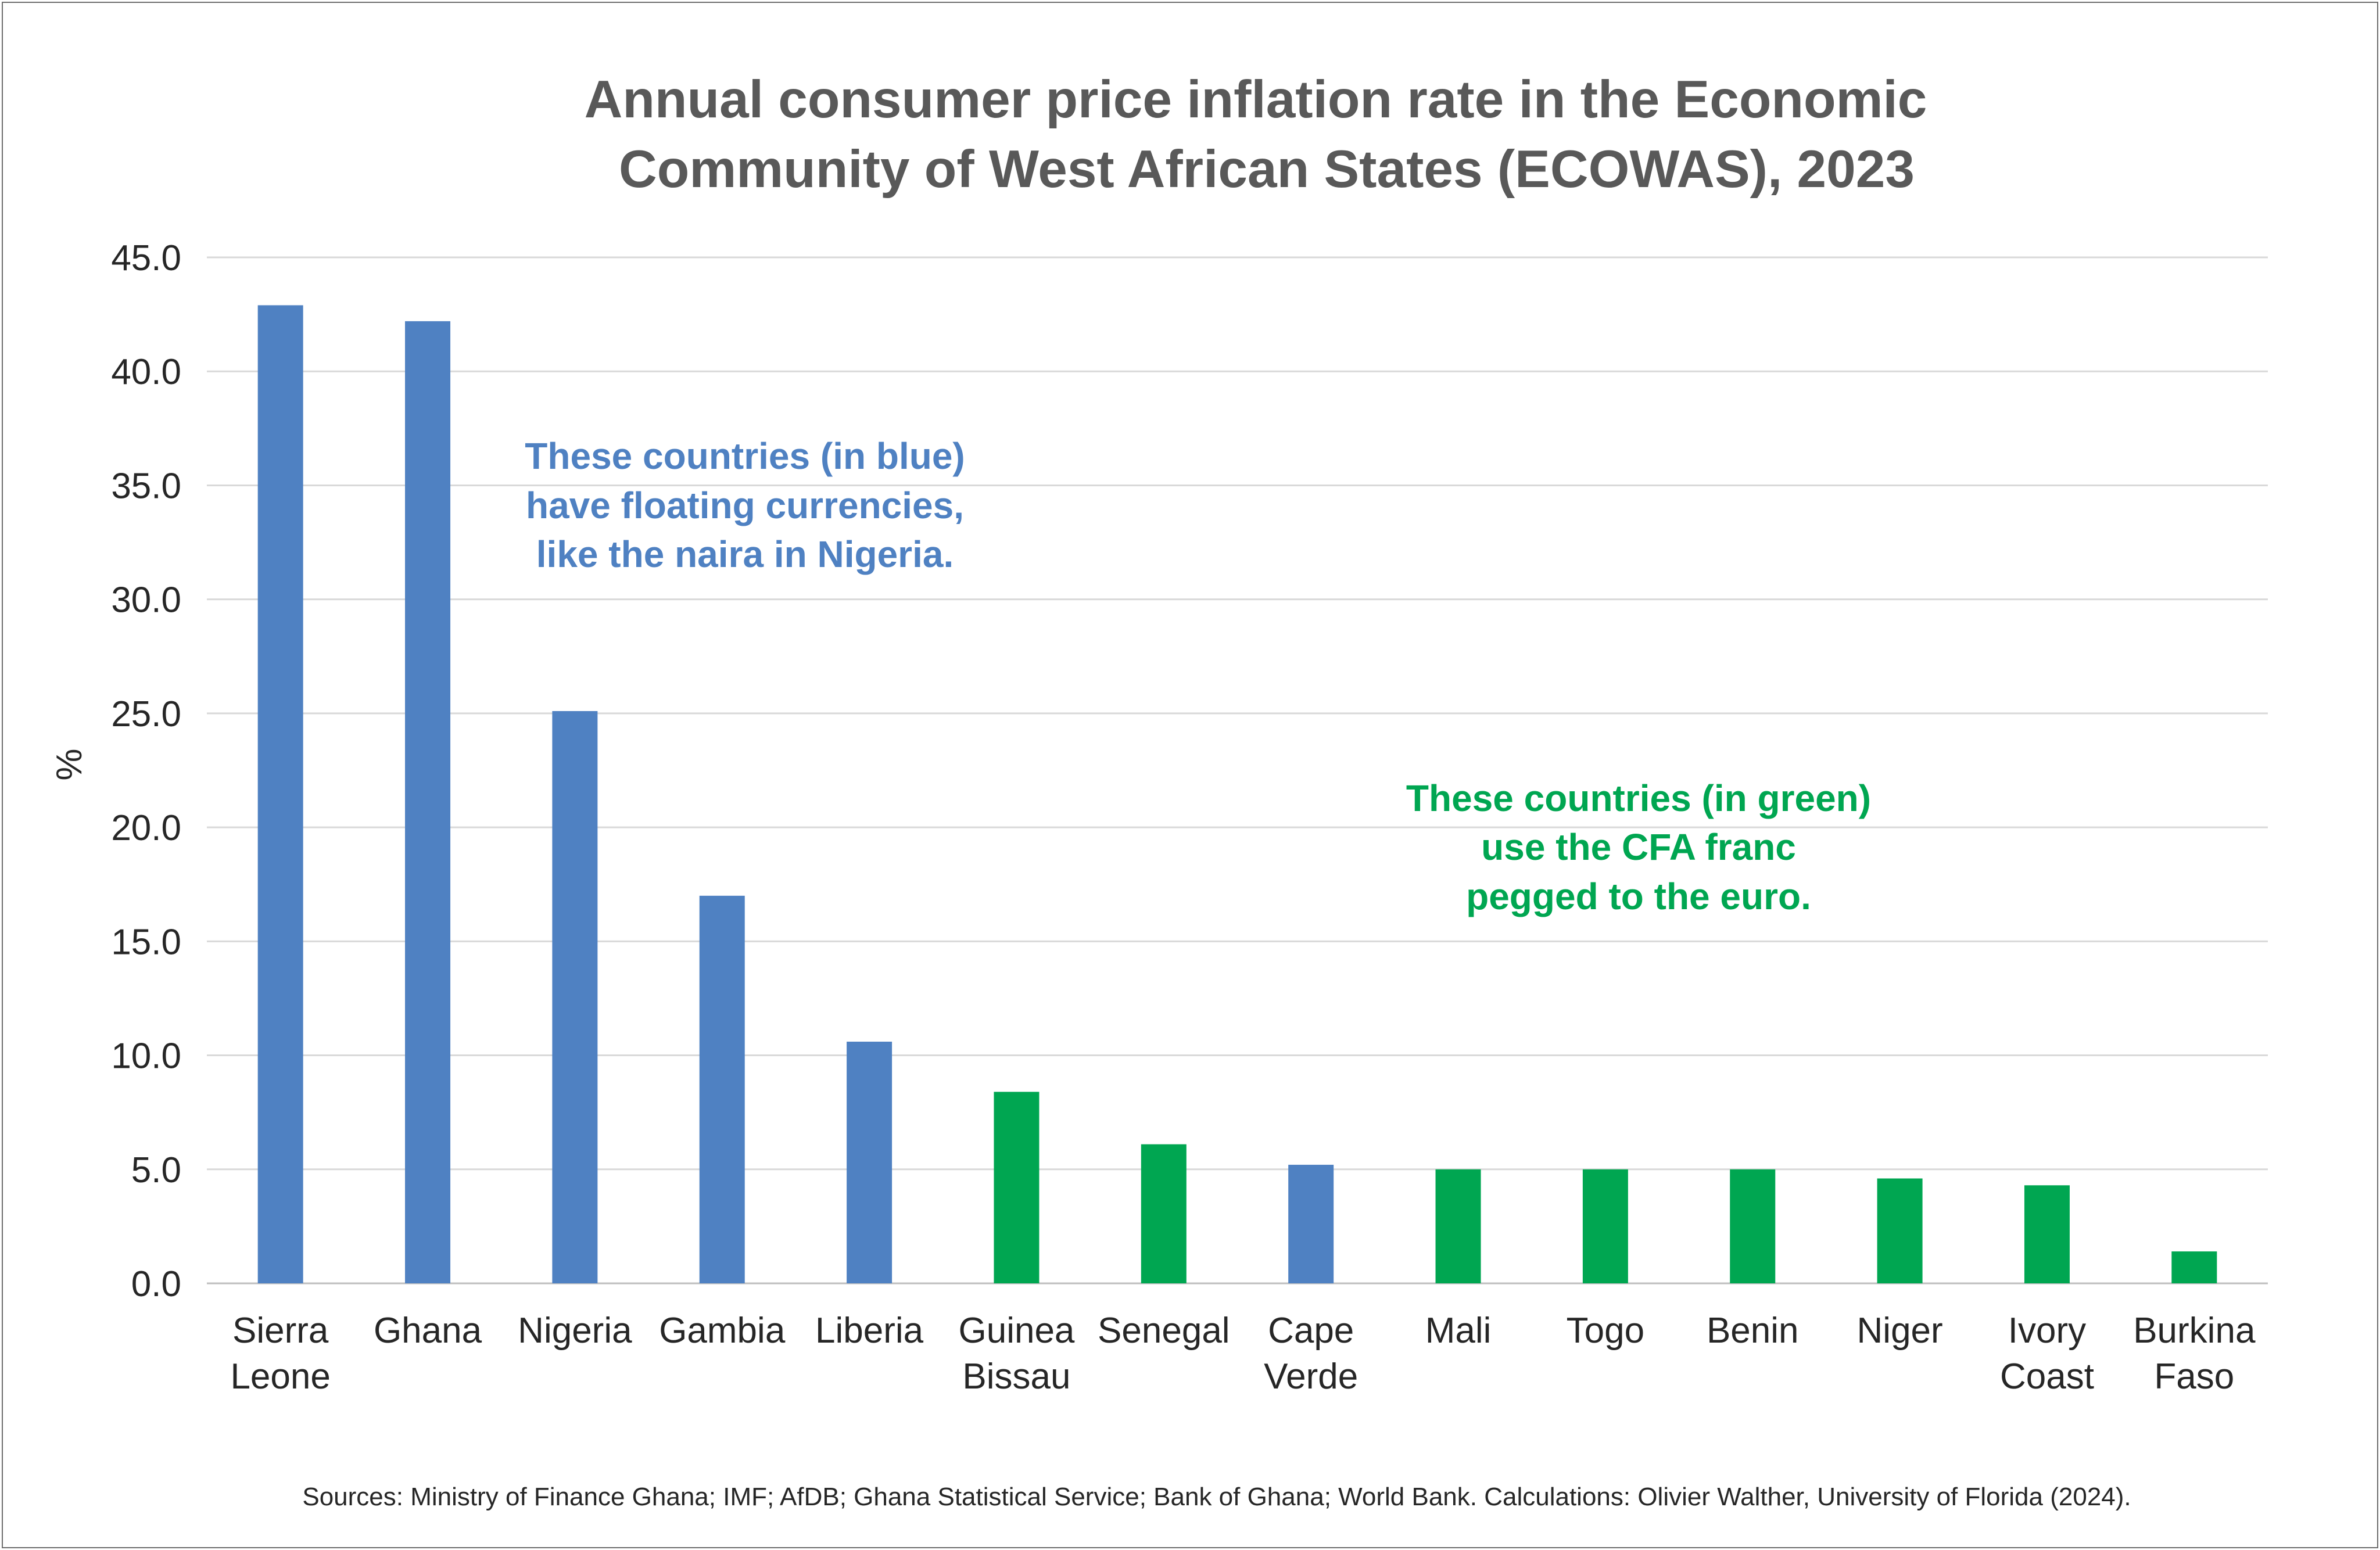 The height and width of the screenshot is (1550, 2380). What do you see at coordinates (146, 258) in the screenshot?
I see `y-tick-label: 45.0` at bounding box center [146, 258].